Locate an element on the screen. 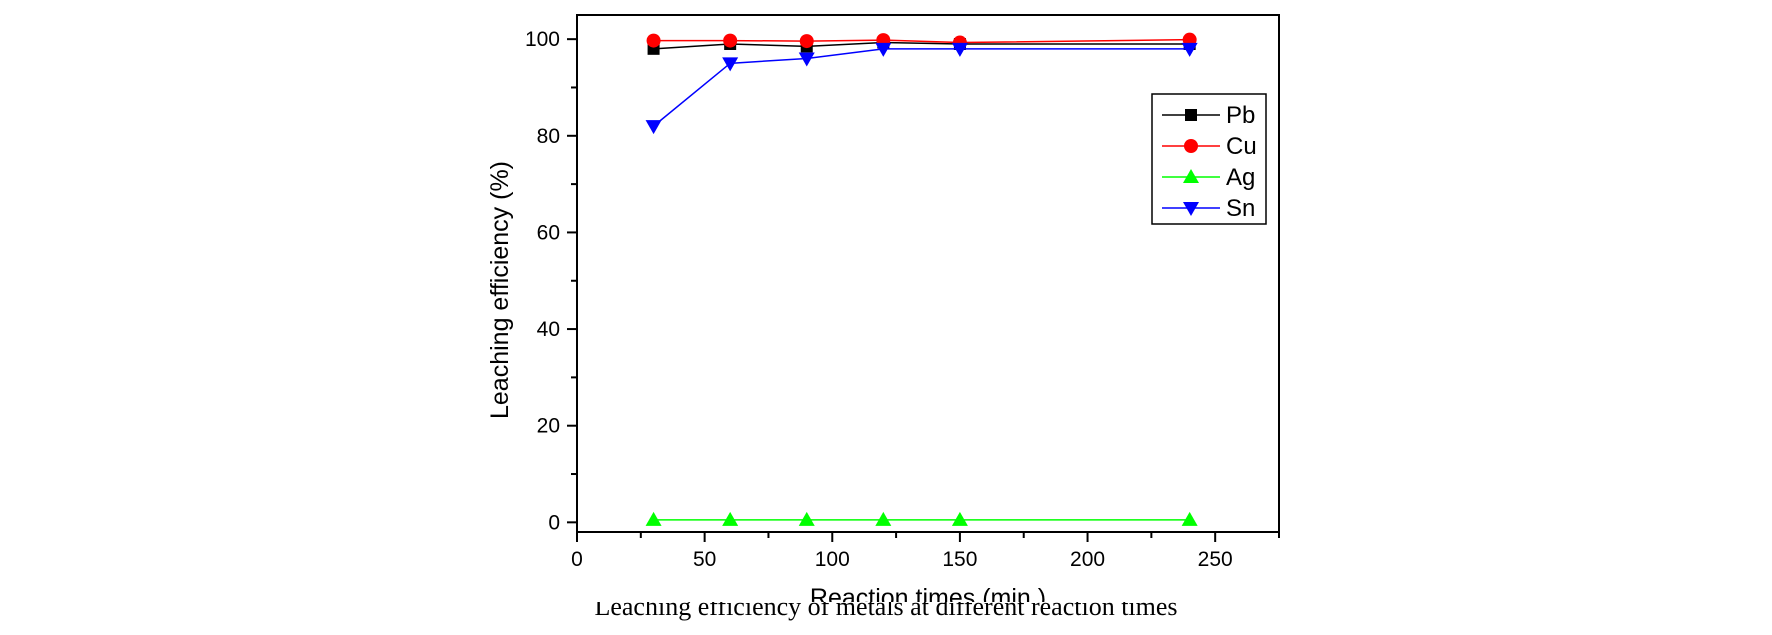  legend-label: Ag is located at coordinates (1240, 177).